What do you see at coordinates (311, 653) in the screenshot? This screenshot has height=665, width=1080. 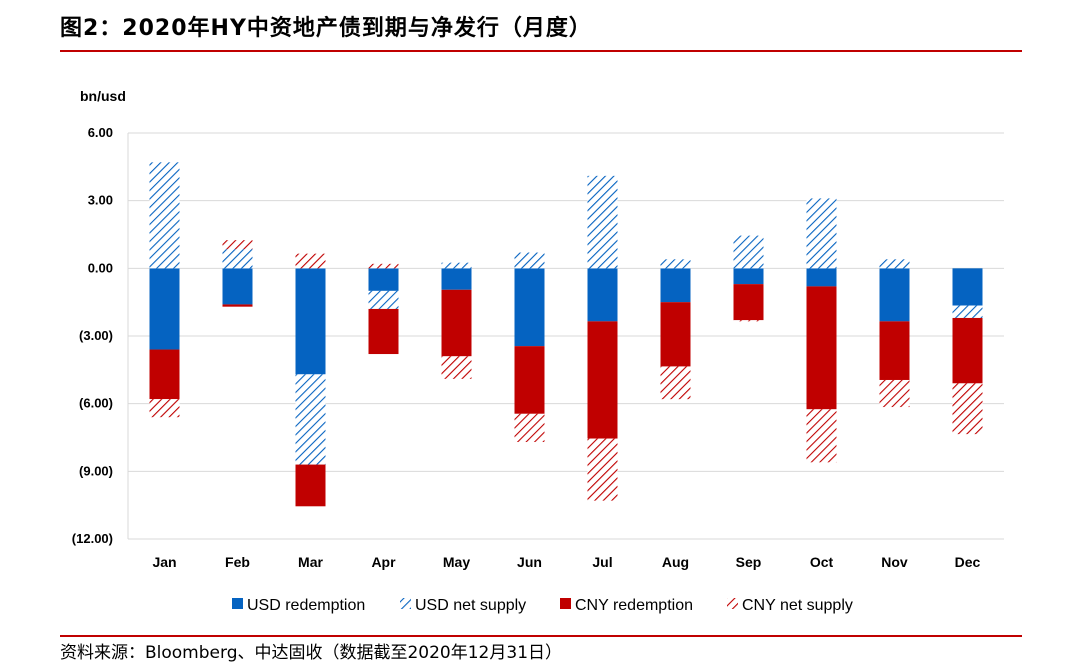 I see `source-note: 资料来源：Bloomberg、中达固收（数据截至2020年12月31日）` at bounding box center [311, 653].